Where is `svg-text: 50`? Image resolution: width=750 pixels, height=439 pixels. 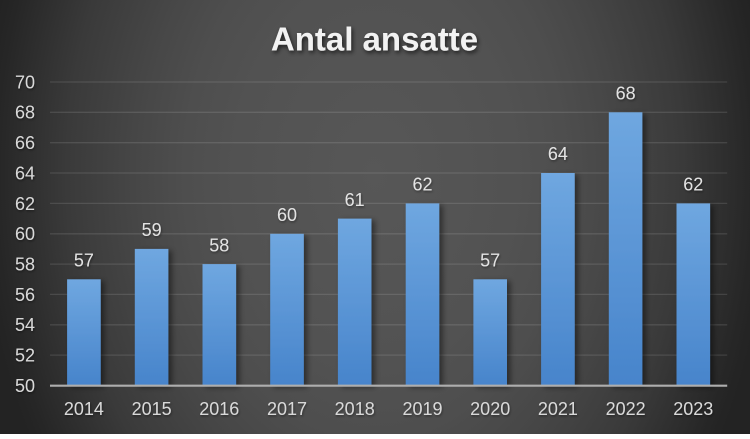 svg-text: 50 is located at coordinates (25, 386).